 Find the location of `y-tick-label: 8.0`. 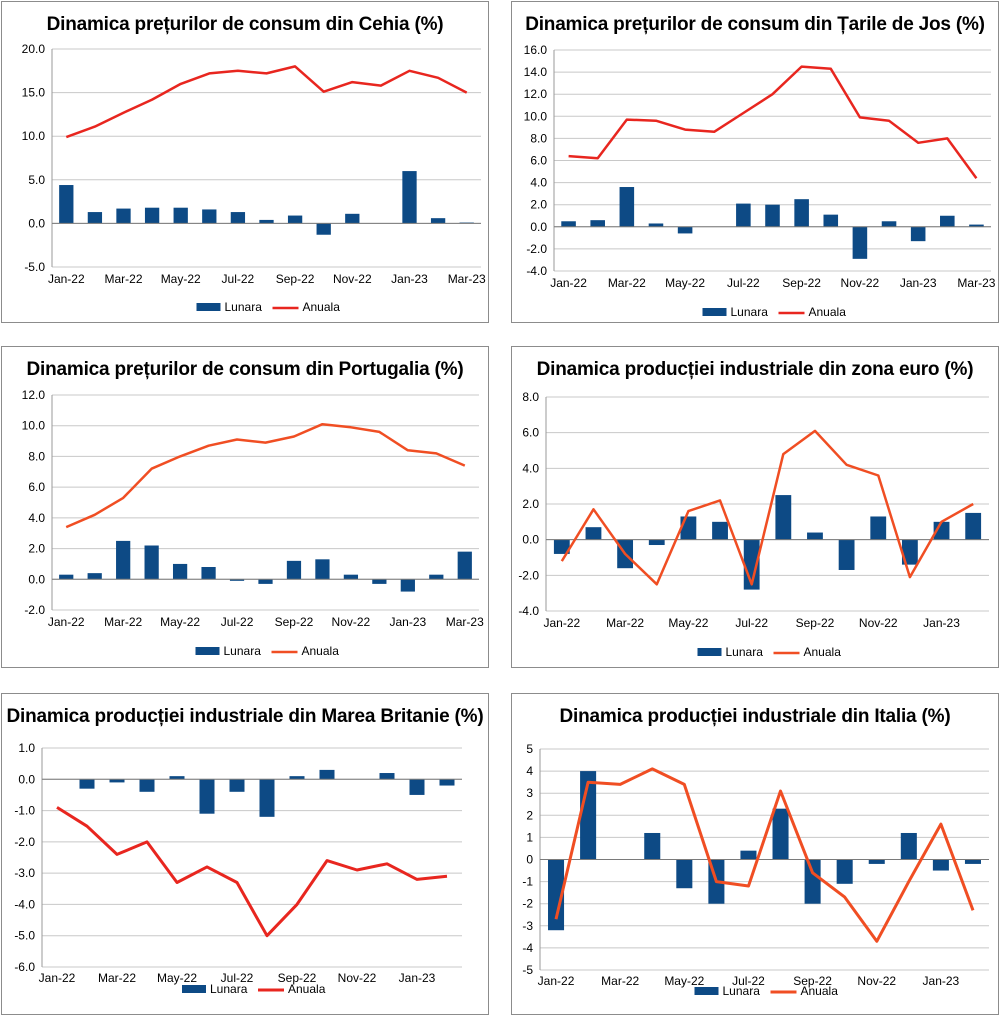

y-tick-label: 8.0 is located at coordinates (36, 456).